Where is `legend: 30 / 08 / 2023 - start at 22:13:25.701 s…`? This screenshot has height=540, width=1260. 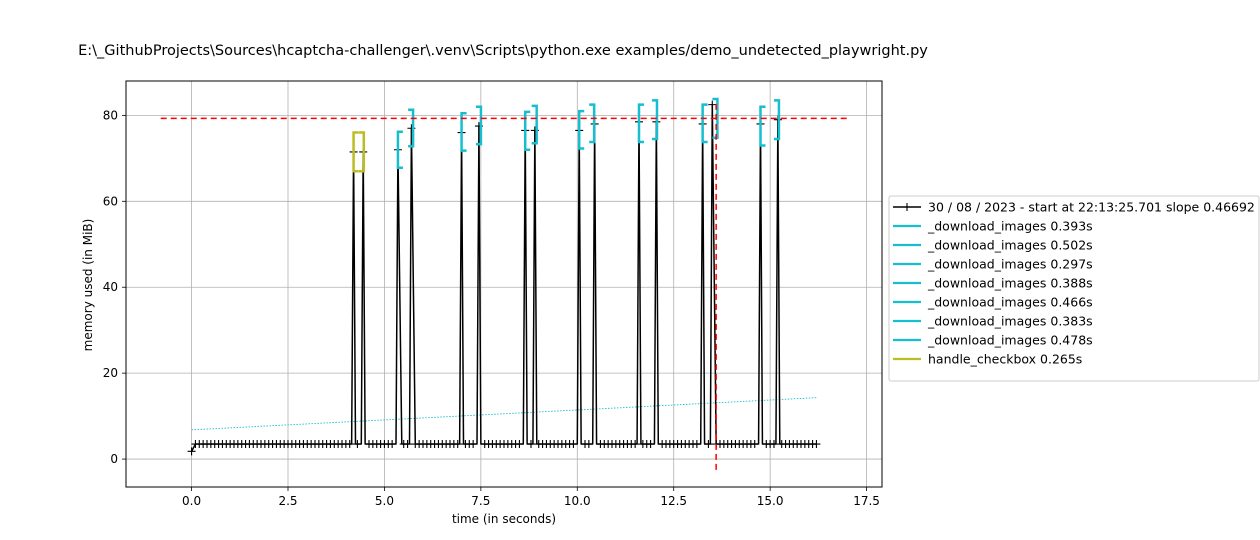
legend: 30 / 08 / 2023 - start at 22:13:25.701 s… is located at coordinates (1074, 288).